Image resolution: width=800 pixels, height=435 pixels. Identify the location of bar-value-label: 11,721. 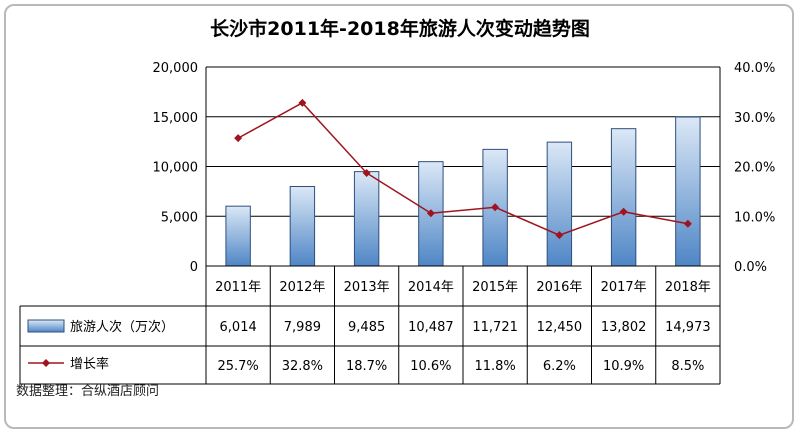
(495, 327).